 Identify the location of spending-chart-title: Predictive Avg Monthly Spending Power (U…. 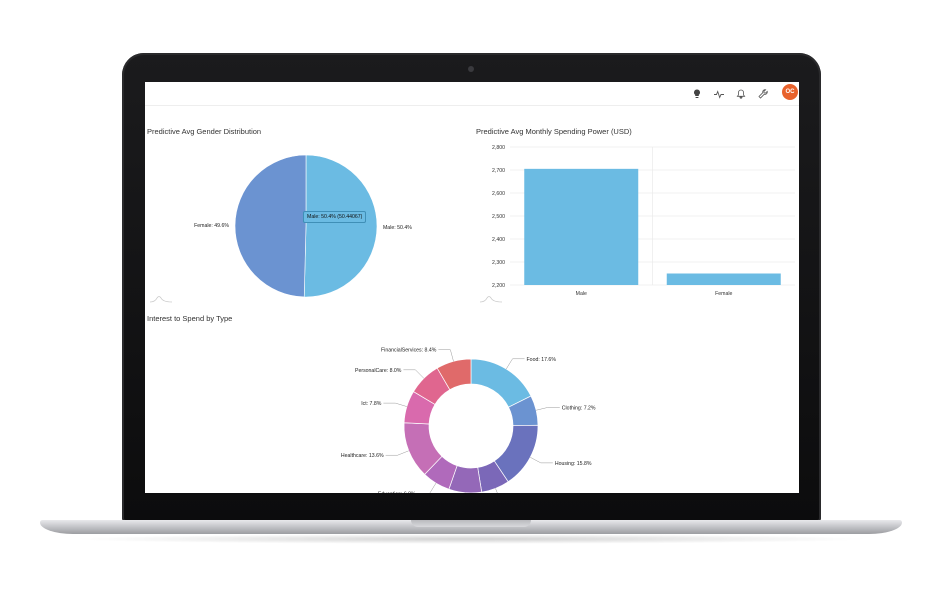
(554, 131).